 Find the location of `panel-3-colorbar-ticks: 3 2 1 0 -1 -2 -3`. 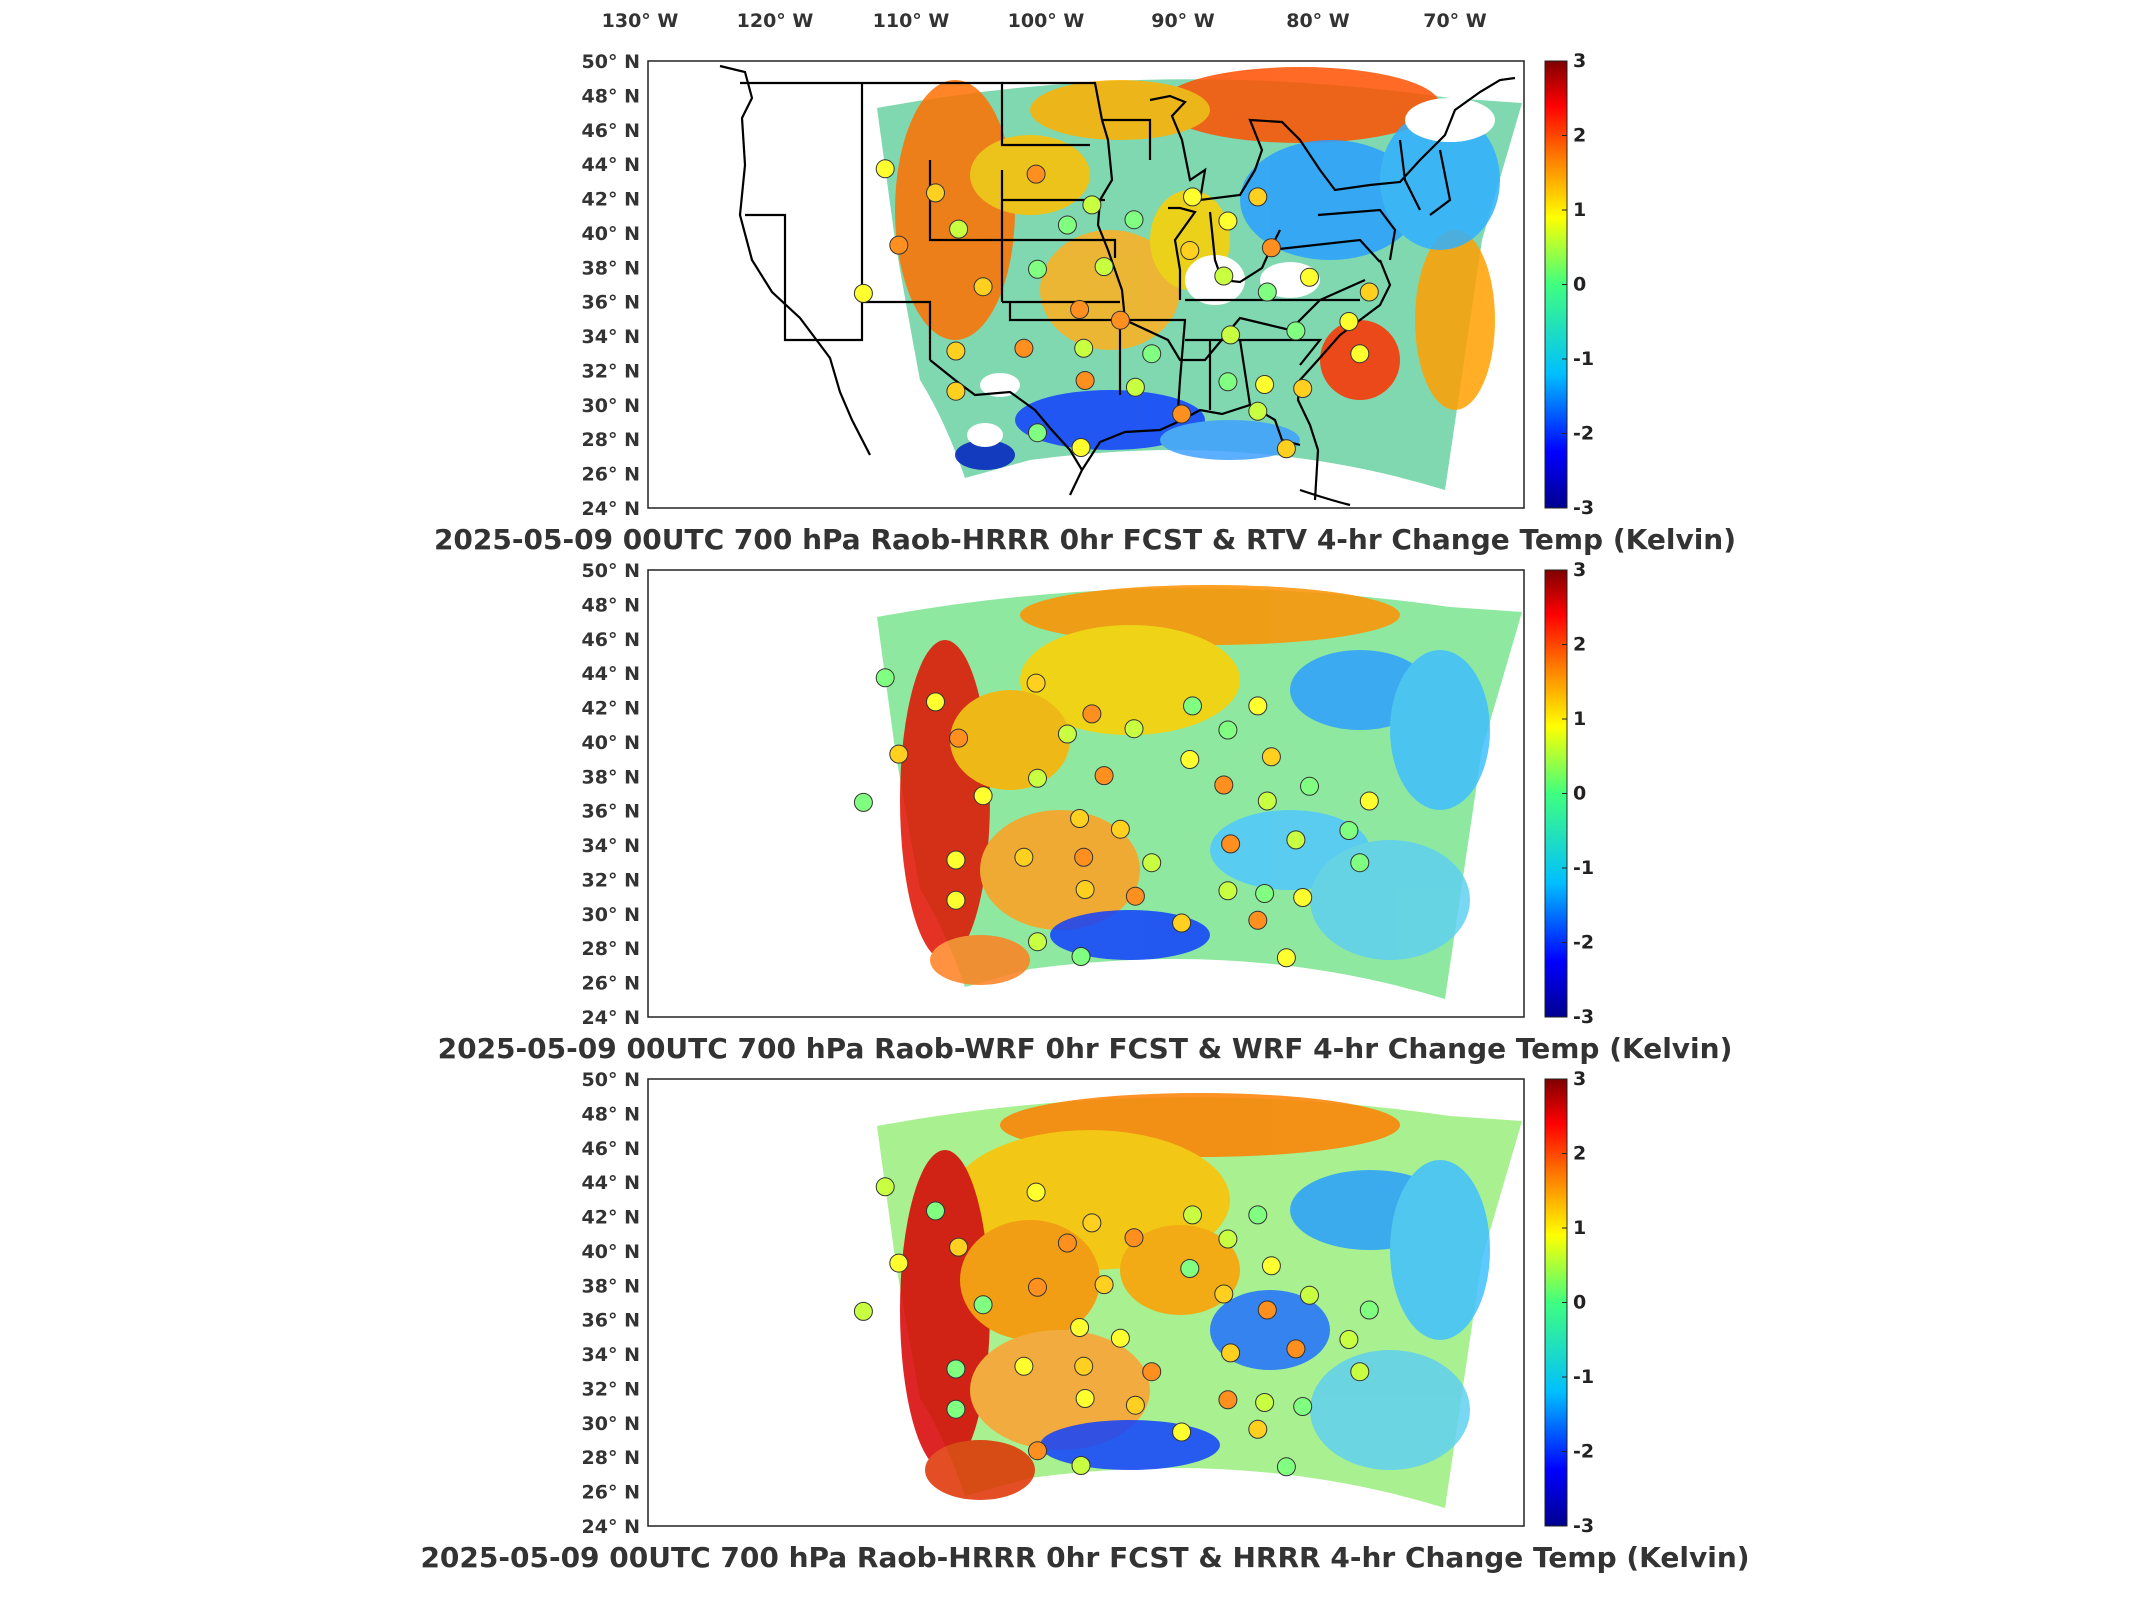

panel-3-colorbar-ticks: 3 2 1 0 -1 -2 -3 is located at coordinates (1578, 1302).